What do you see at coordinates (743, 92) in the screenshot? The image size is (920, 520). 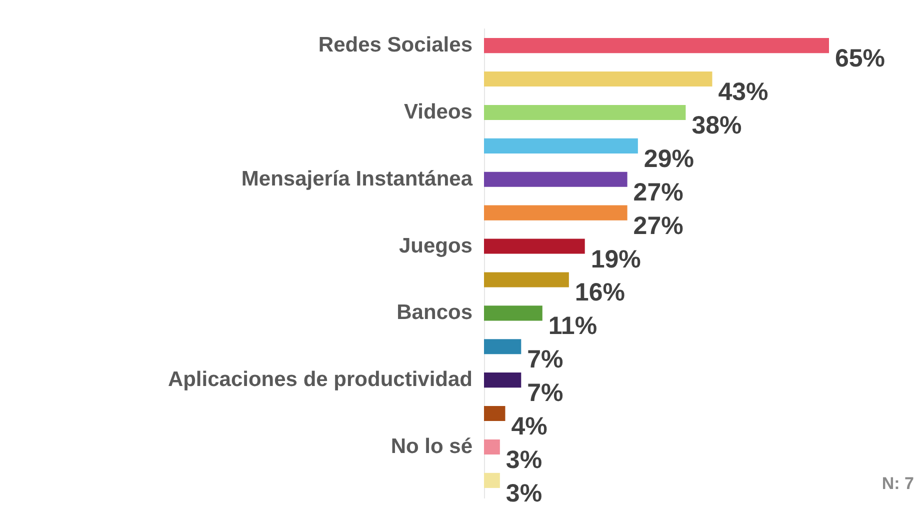 I see `data-label: 43%` at bounding box center [743, 92].